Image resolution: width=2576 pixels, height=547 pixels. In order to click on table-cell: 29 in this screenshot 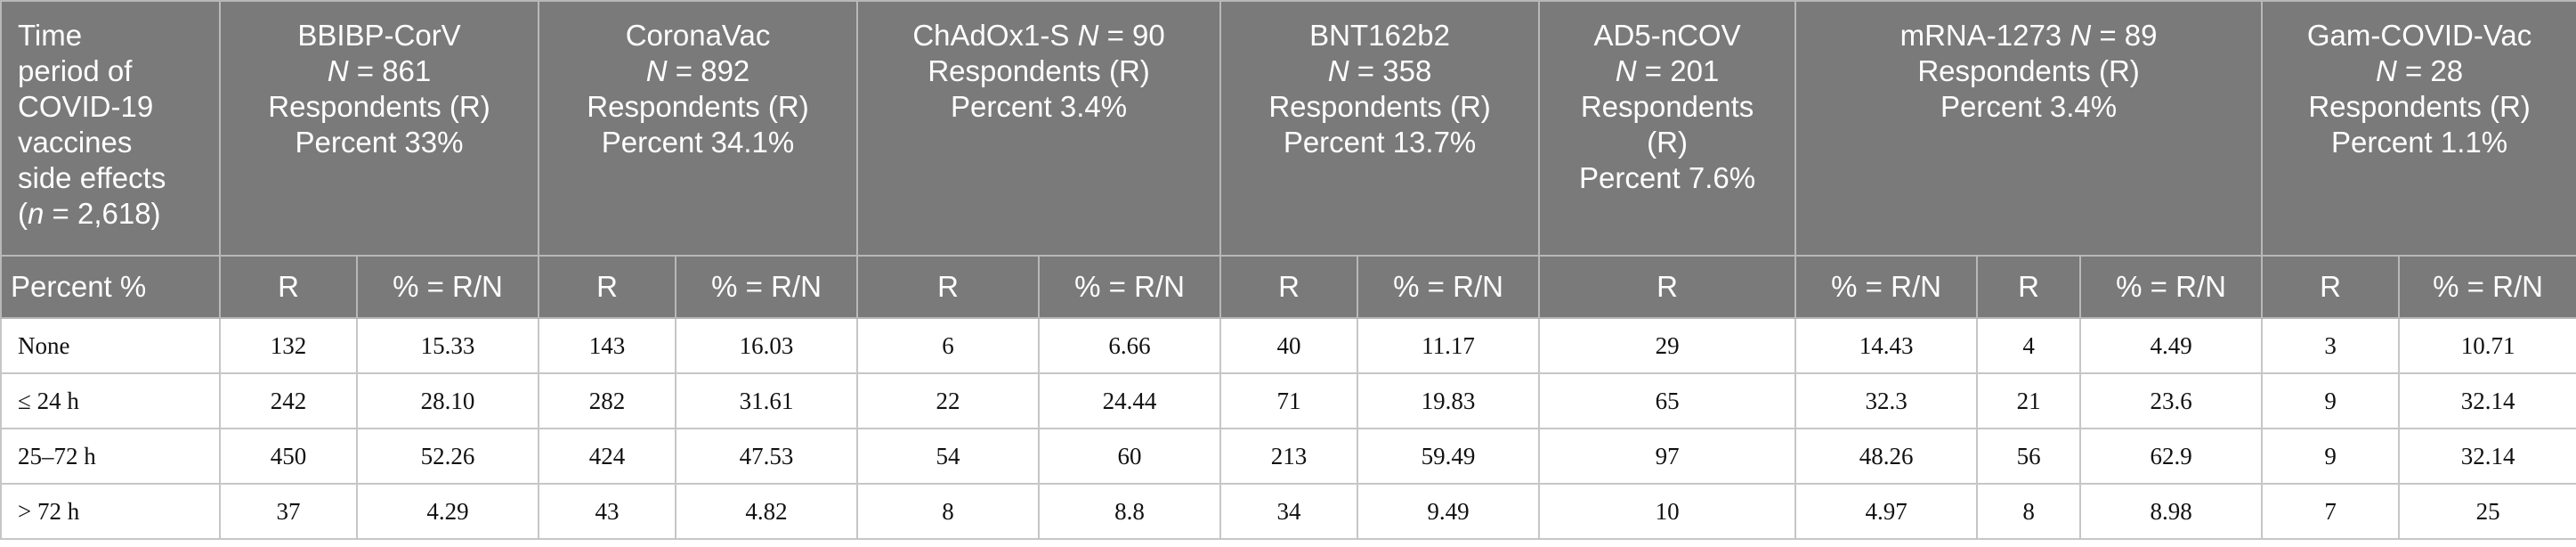, I will do `click(1667, 345)`.